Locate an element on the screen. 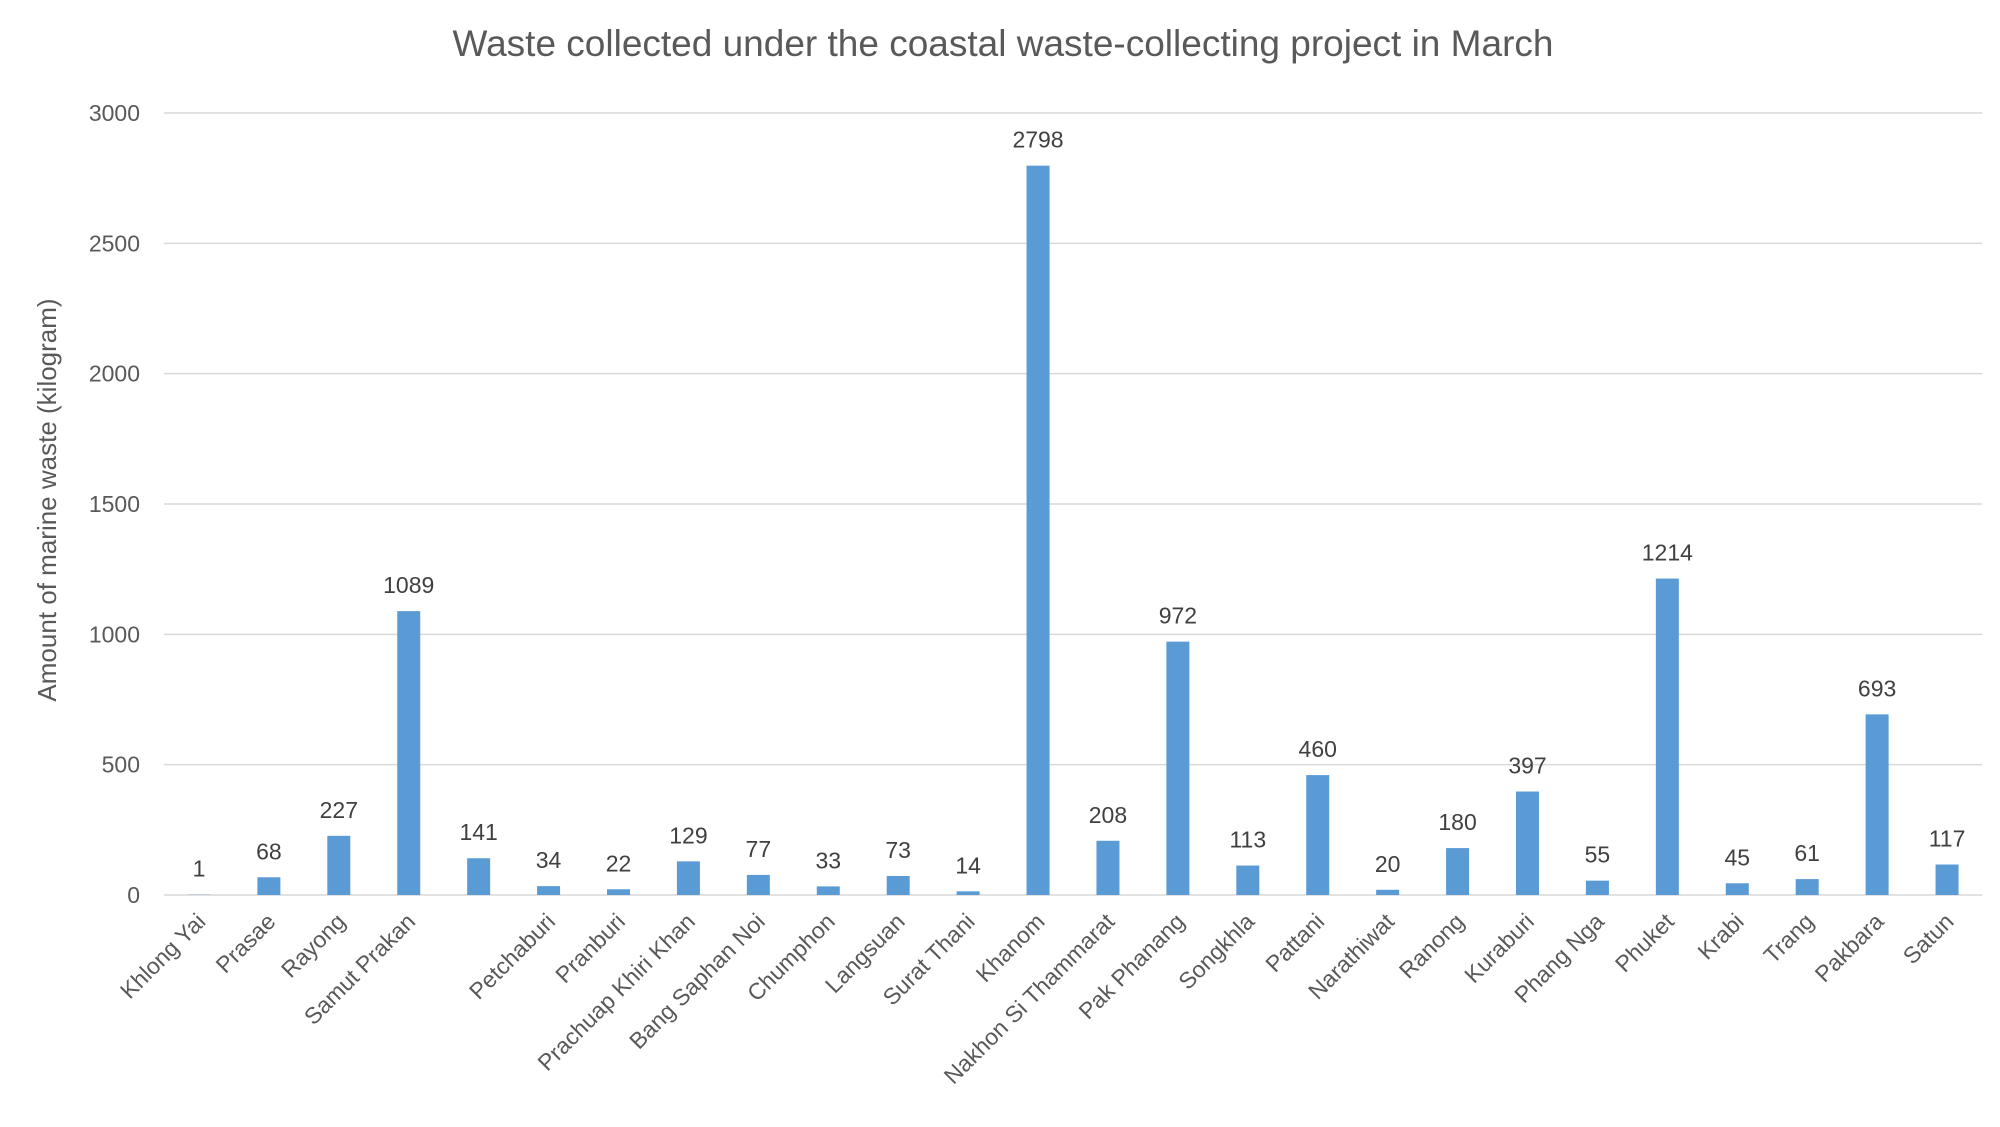 The height and width of the screenshot is (1127, 2000). data-label: 460 is located at coordinates (1318, 749).